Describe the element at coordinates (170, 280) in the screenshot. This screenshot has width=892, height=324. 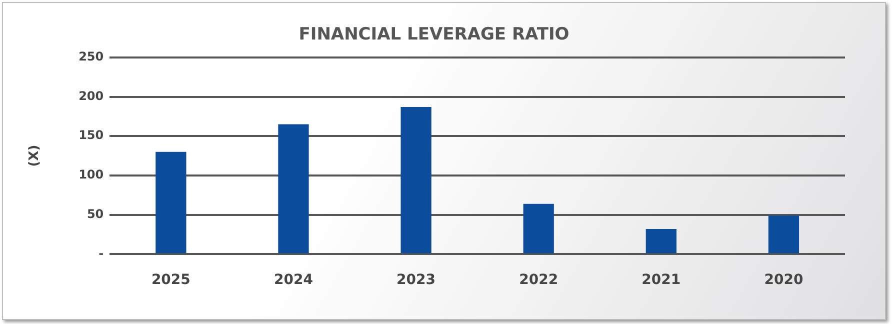
I see `x-tick-label: 2025` at that location.